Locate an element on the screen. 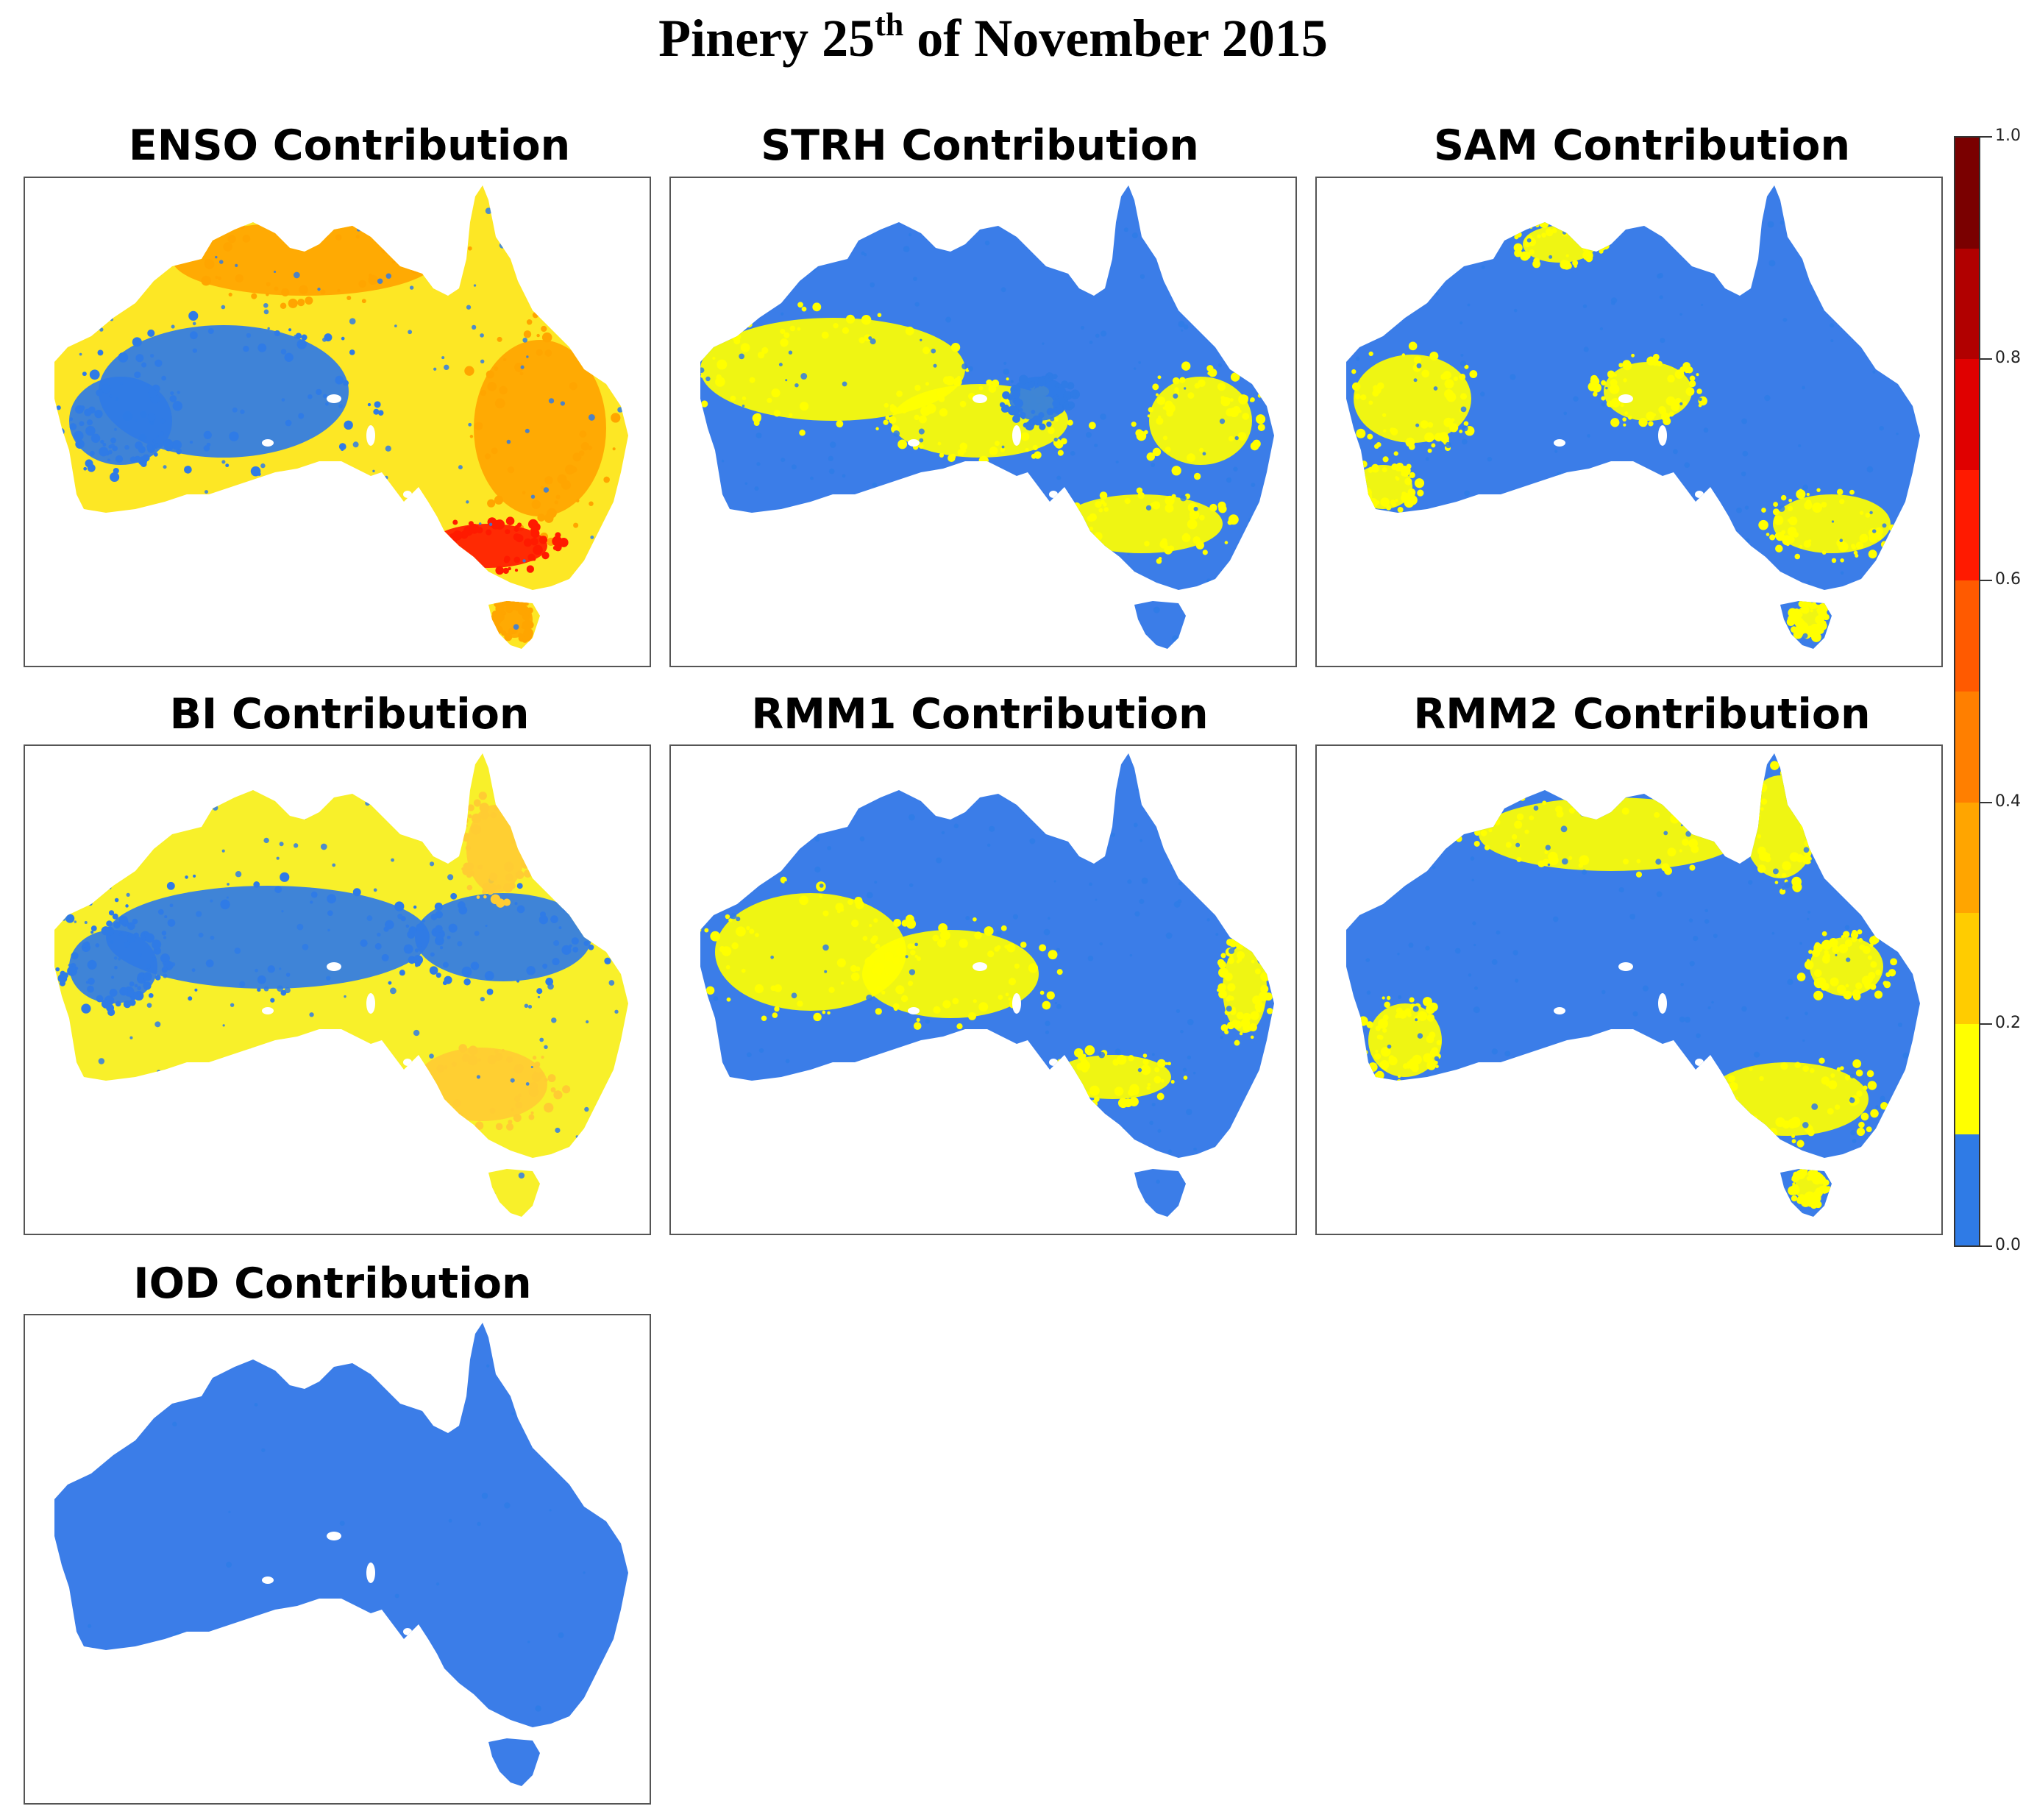 The width and height of the screenshot is (2023, 1820). map-panel-enso is located at coordinates (338, 422).